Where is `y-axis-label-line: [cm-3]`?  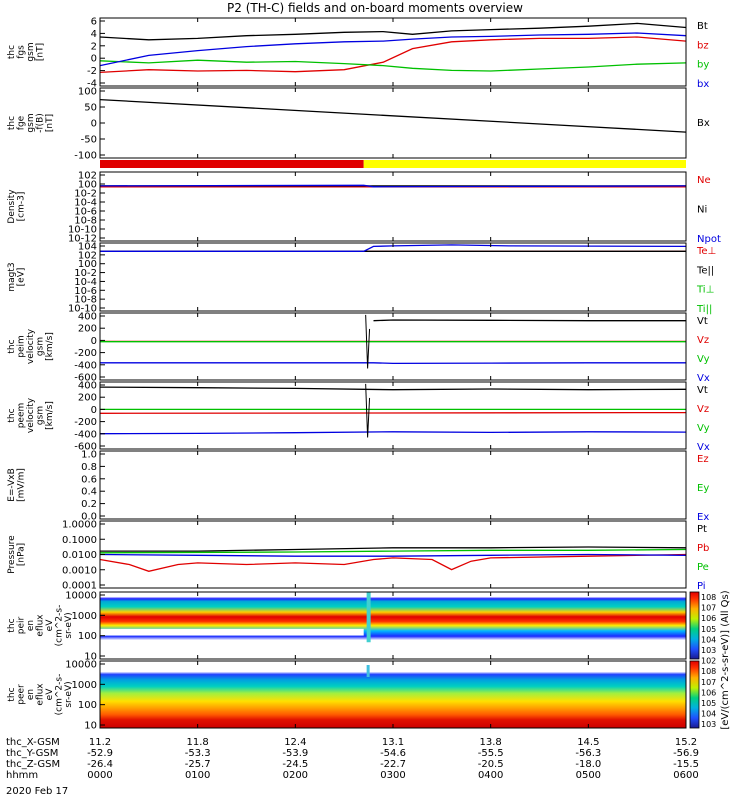
y-axis-label-line: [cm-3] is located at coordinates (22, 207).